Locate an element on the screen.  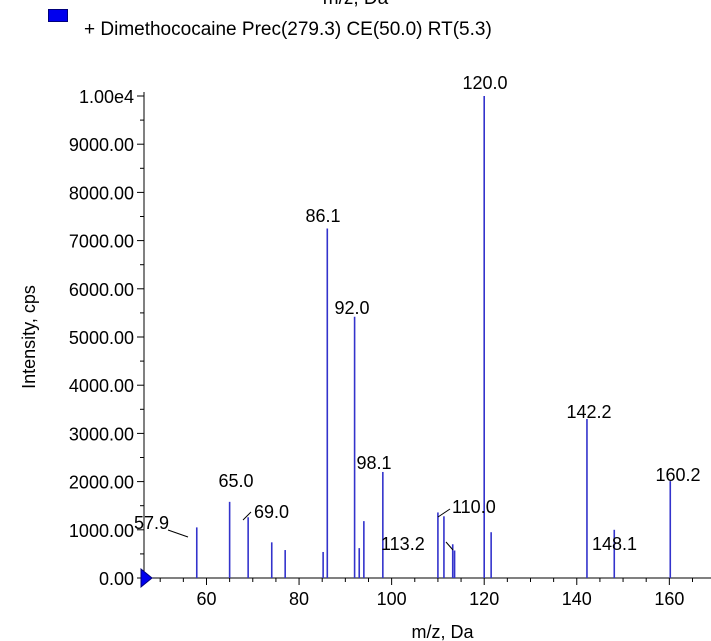
peak-label: 65.0 is located at coordinates (235, 481).